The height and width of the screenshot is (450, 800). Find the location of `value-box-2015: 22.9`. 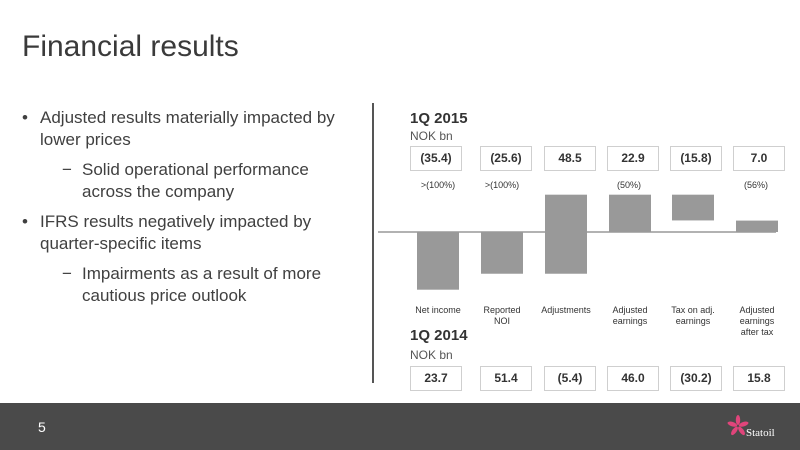

value-box-2015: 22.9 is located at coordinates (633, 158).